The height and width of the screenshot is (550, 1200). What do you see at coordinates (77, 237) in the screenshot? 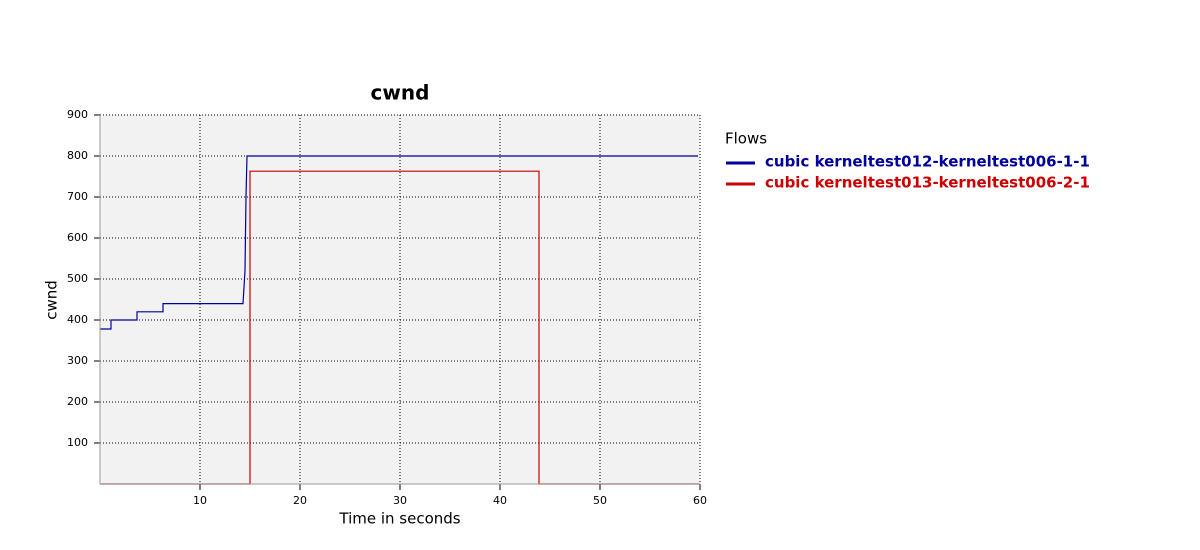
I see `y-tick-label: 600` at bounding box center [77, 237].